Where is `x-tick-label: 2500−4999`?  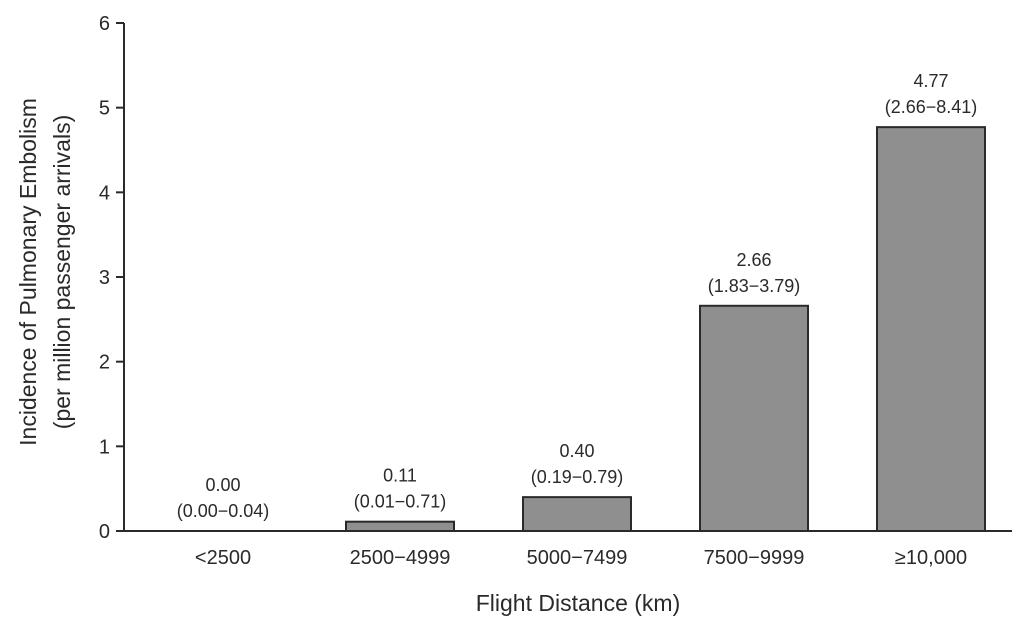
x-tick-label: 2500−4999 is located at coordinates (400, 558).